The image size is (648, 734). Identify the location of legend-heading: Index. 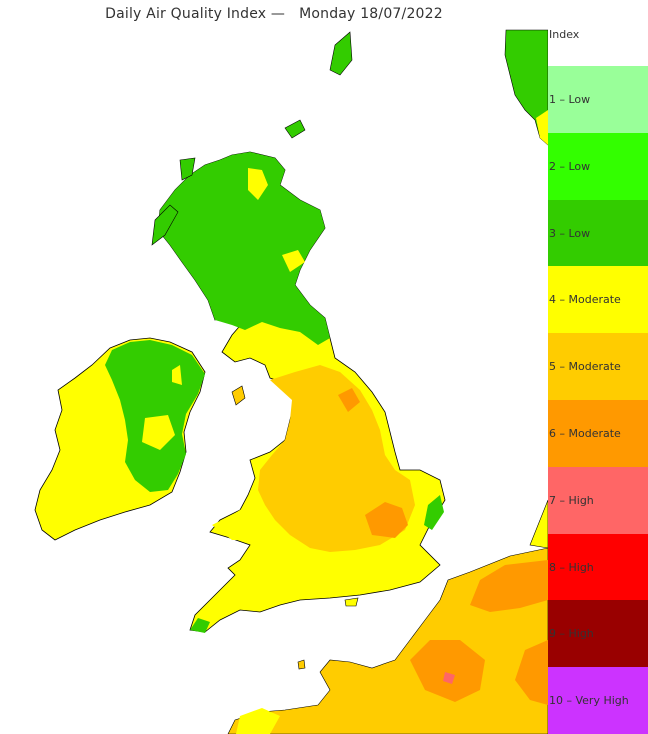
(564, 34).